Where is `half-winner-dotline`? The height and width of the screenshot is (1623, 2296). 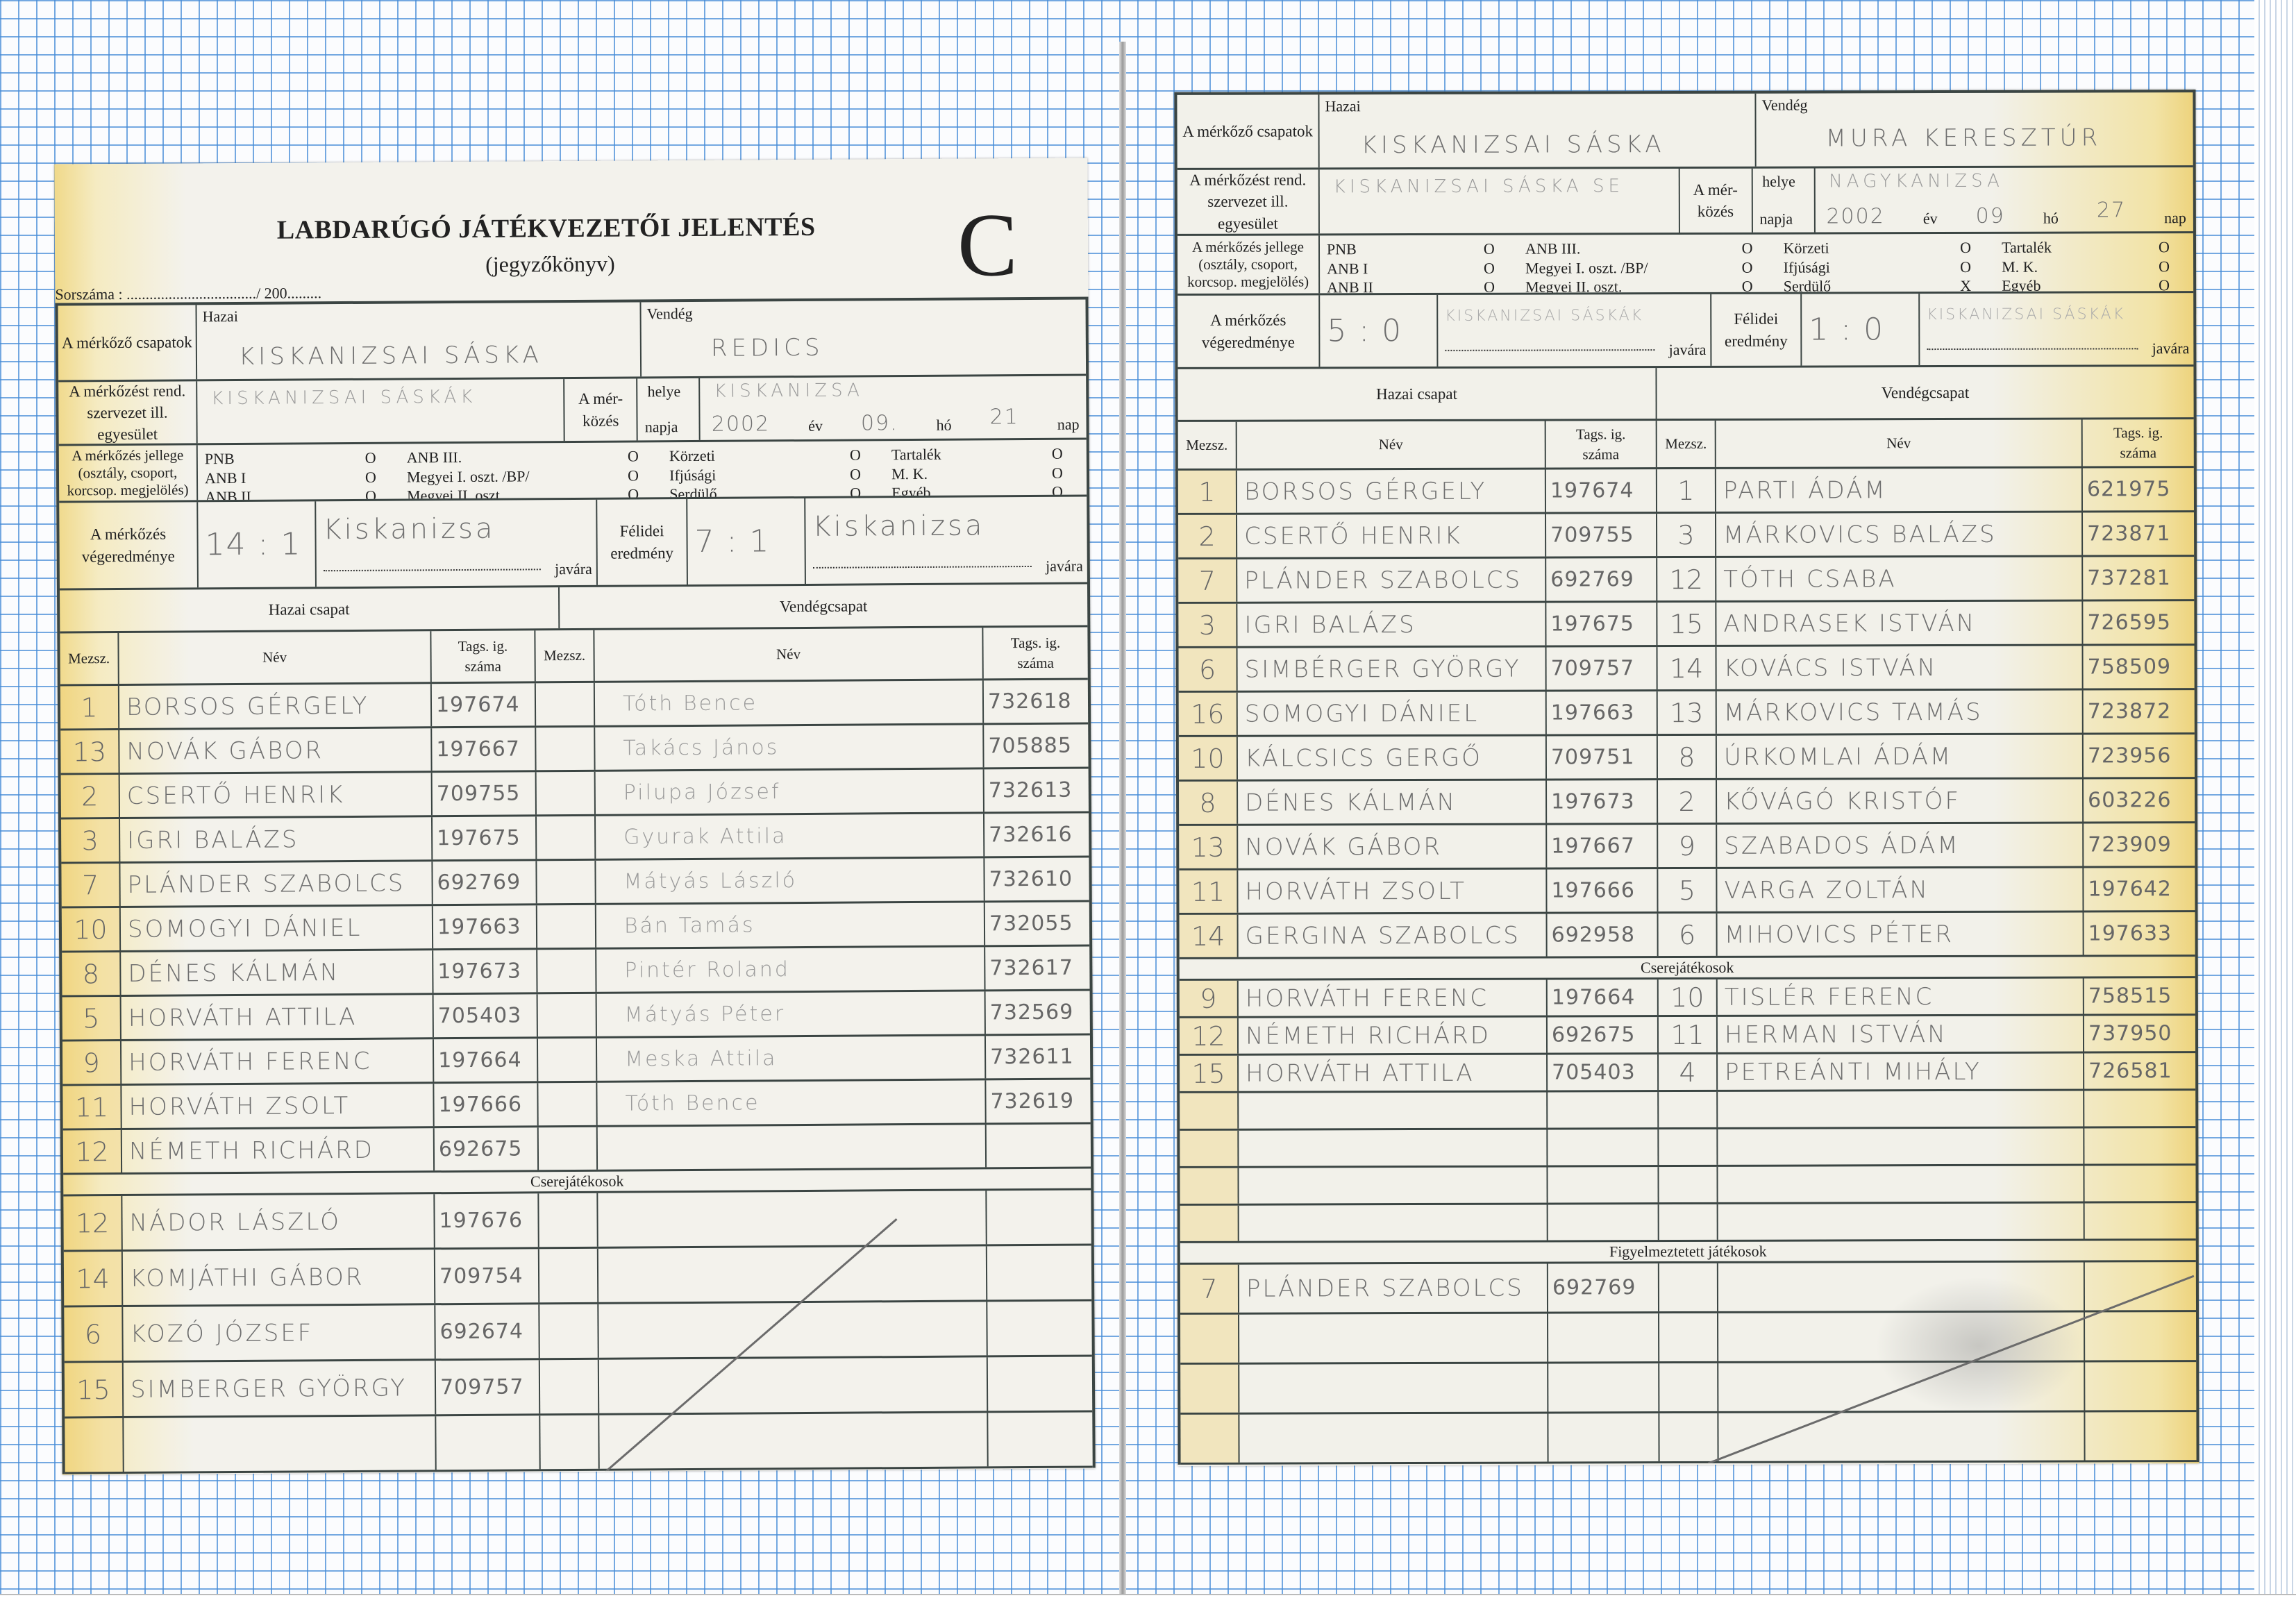
half-winner-dotline is located at coordinates (2032, 349).